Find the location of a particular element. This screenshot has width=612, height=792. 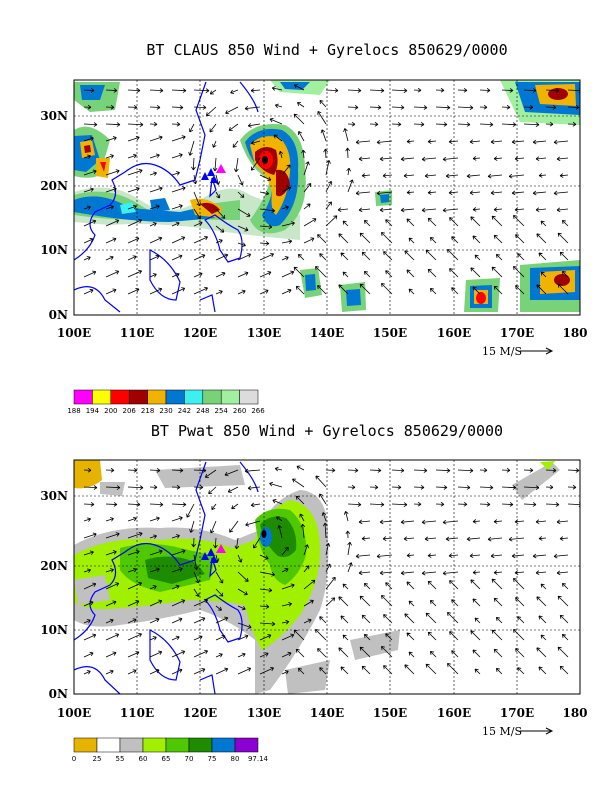

panel-title: BT Pwat 850 Wind + Gyrelocs 850629/0000 is located at coordinates (327, 431).